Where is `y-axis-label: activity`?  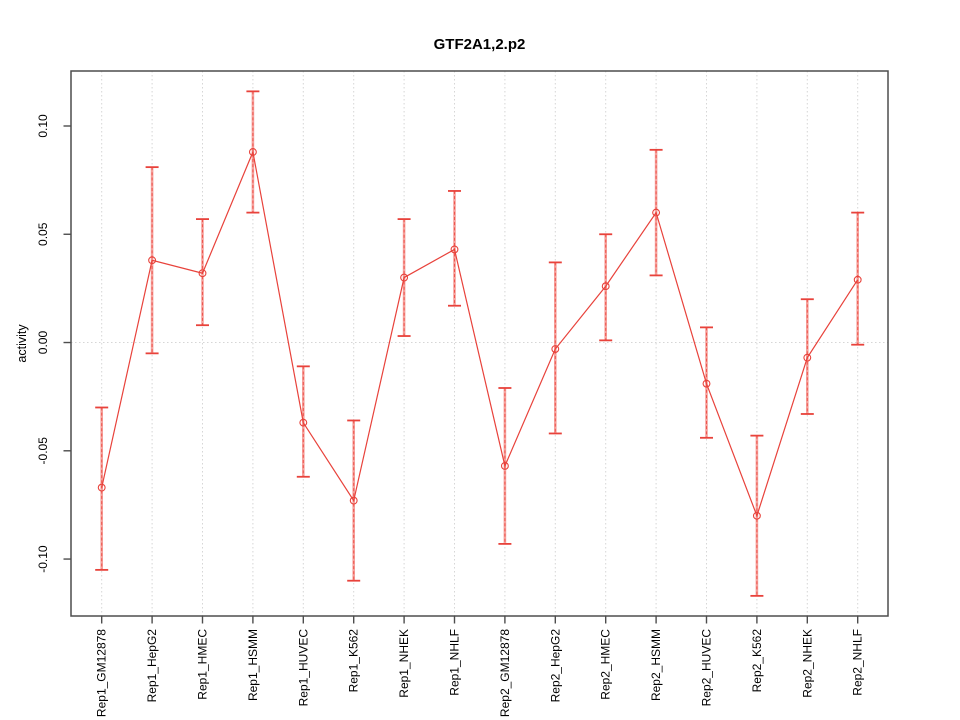
y-axis-label: activity is located at coordinates (22, 343).